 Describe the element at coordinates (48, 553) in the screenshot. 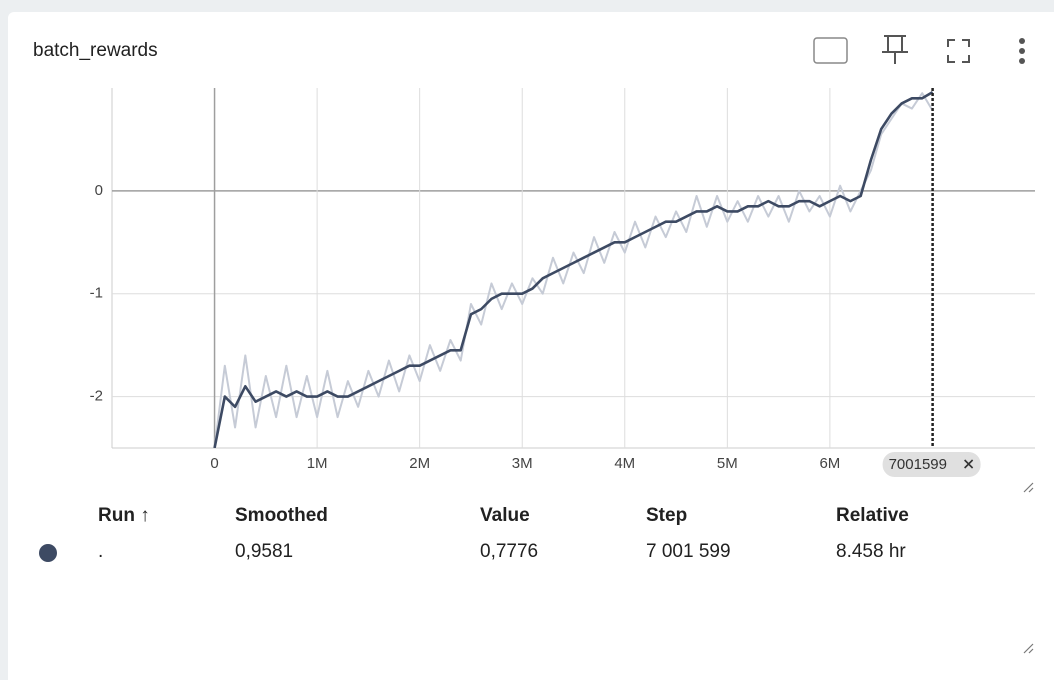

I see `run-color` at that location.